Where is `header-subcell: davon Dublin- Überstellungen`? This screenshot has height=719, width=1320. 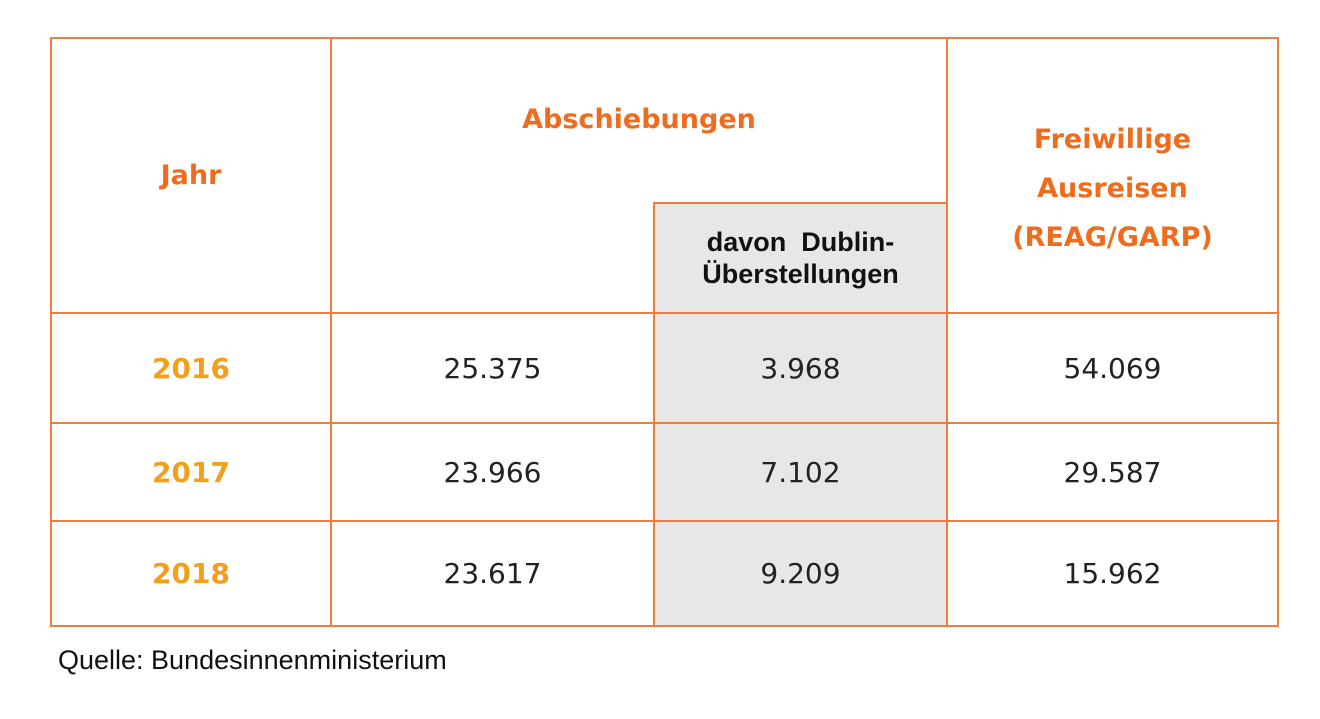
header-subcell: davon Dublin- Überstellungen is located at coordinates (800, 258).